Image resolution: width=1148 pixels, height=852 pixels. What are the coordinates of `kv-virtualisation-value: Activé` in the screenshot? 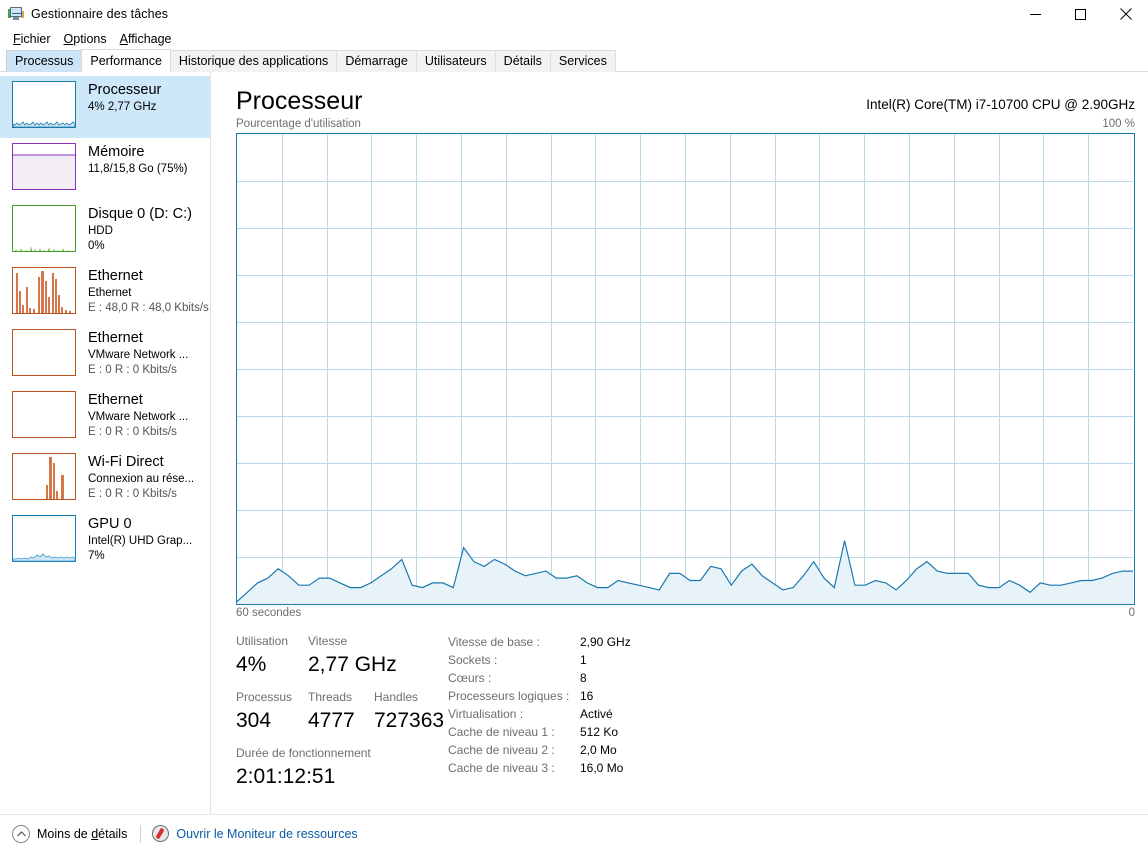 It's located at (596, 714).